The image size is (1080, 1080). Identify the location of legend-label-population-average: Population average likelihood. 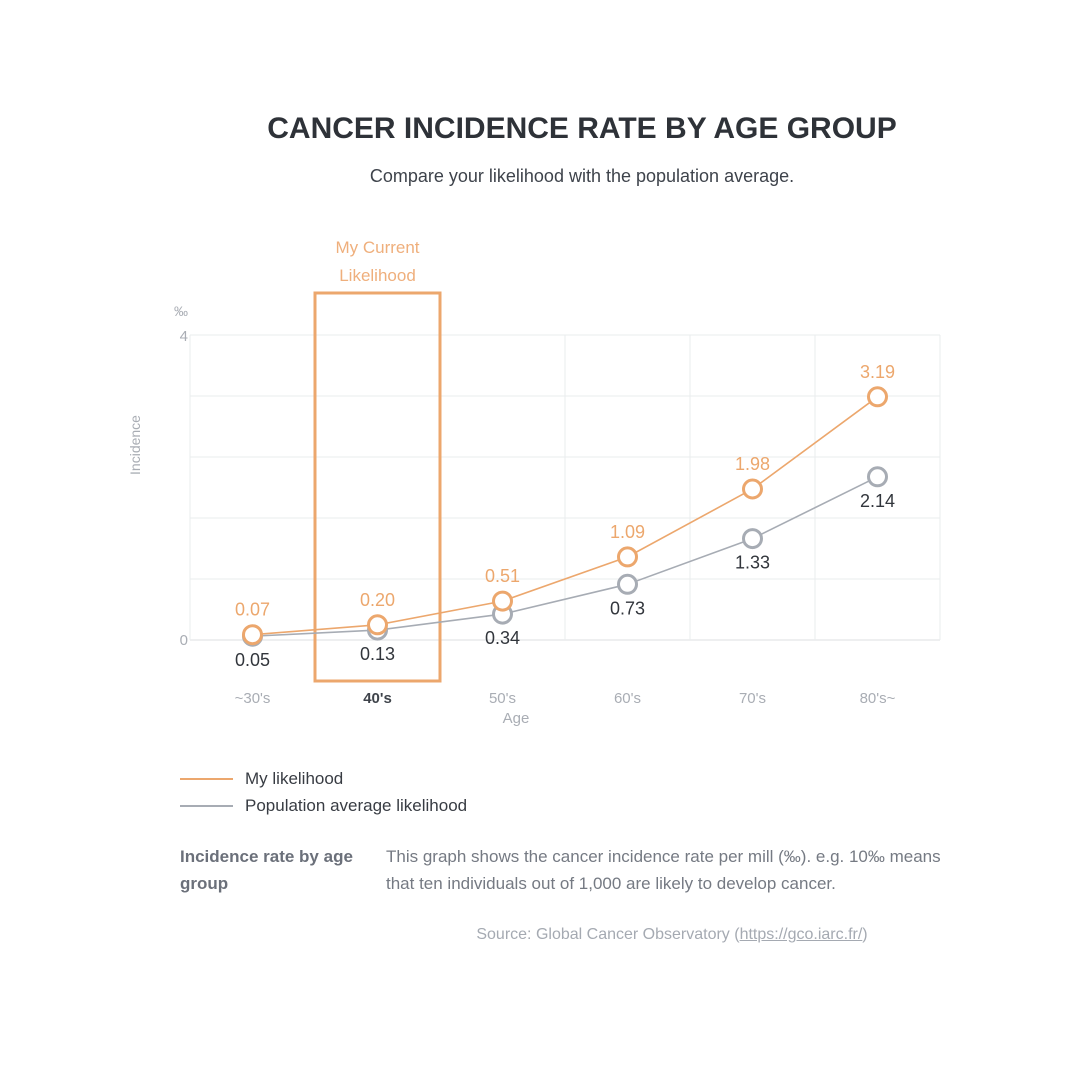
(356, 805).